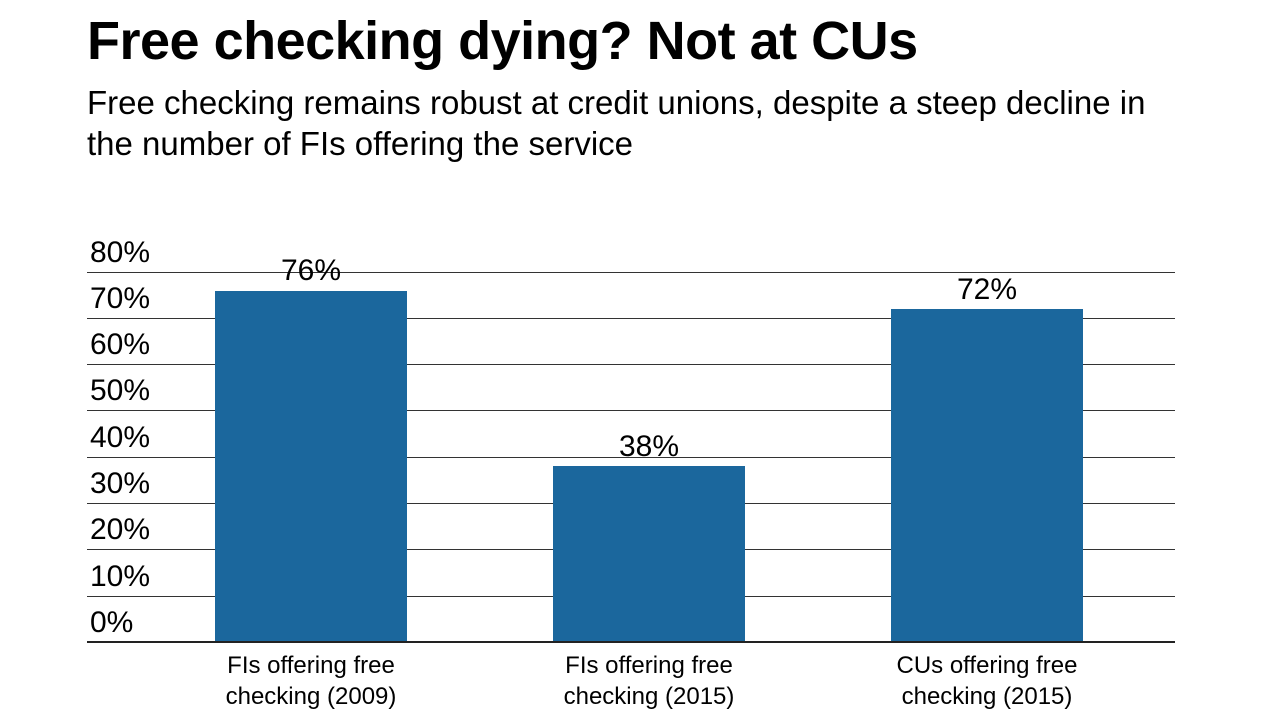 The height and width of the screenshot is (720, 1280). Describe the element at coordinates (120, 344) in the screenshot. I see `y-tick-label: 60%` at that location.